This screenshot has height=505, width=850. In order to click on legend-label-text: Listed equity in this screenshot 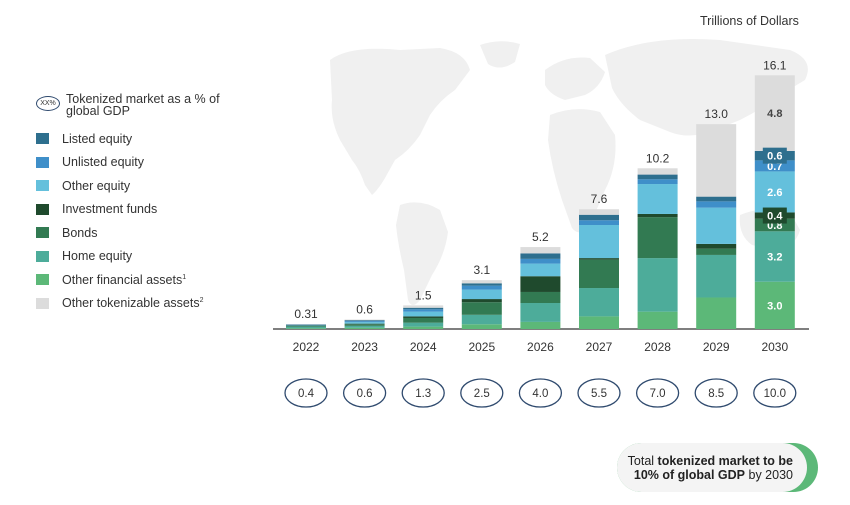, I will do `click(97, 138)`.